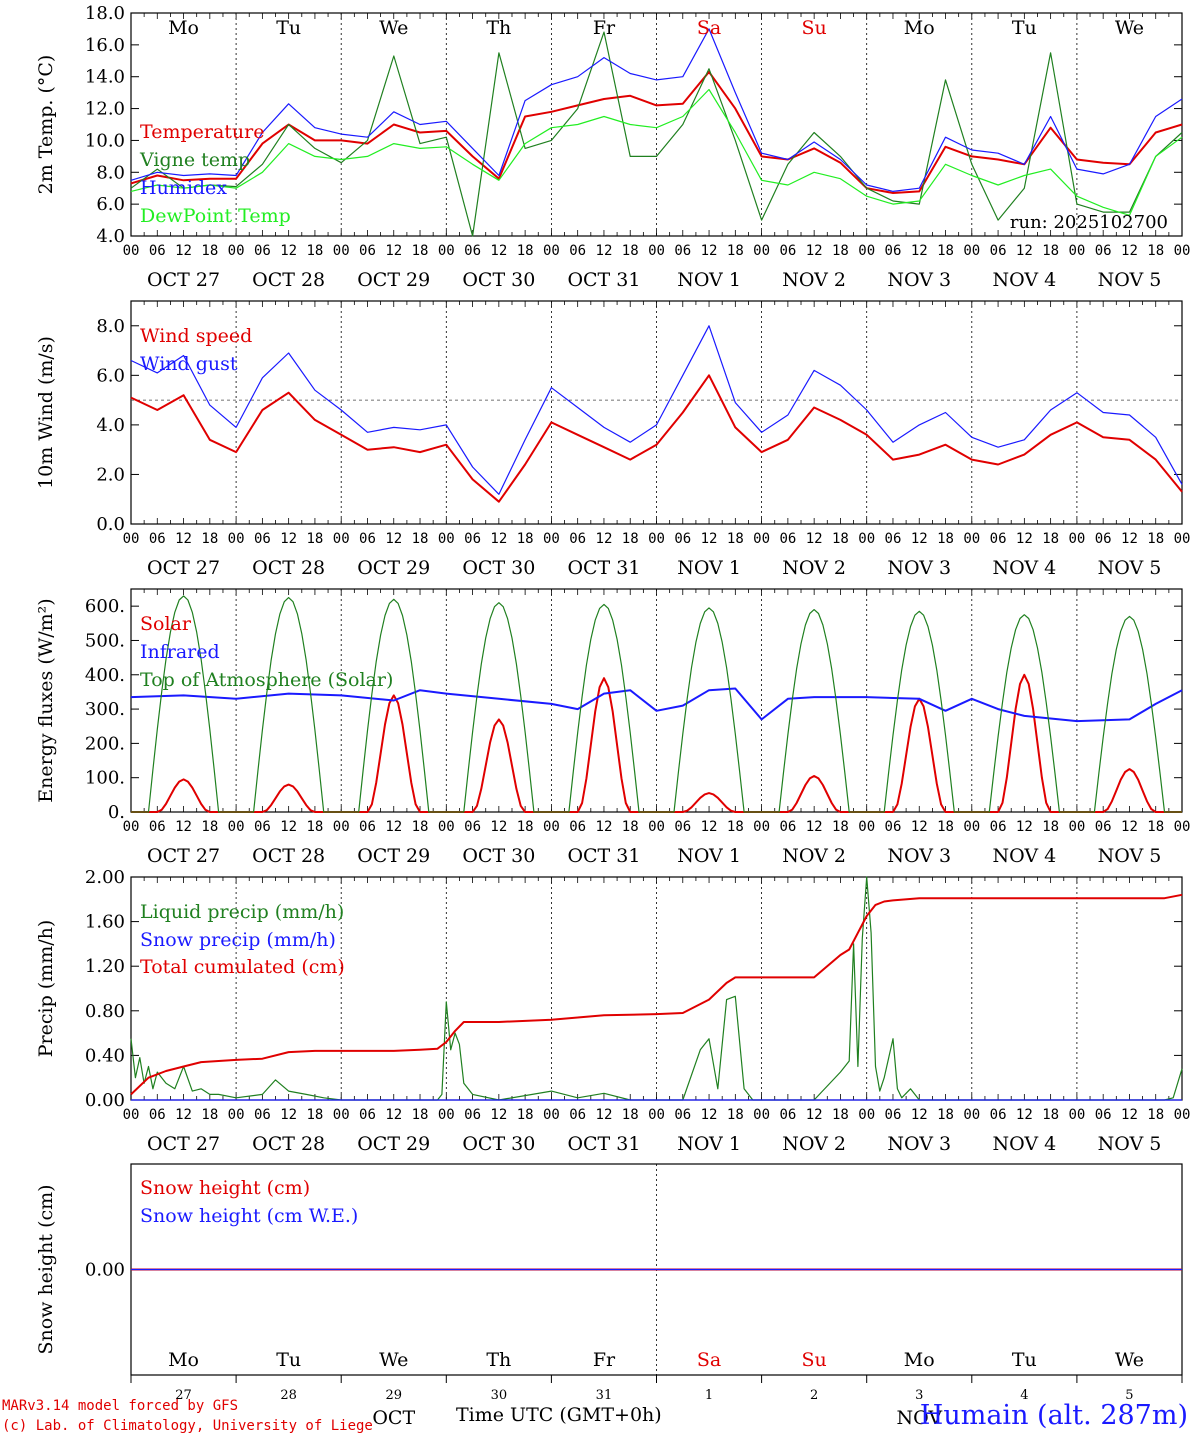 This screenshot has height=1440, width=1194. Describe the element at coordinates (266, 680) in the screenshot. I see `legend-top-of-atmosphere-solar-: Top of Atmosphere (Solar)` at that location.